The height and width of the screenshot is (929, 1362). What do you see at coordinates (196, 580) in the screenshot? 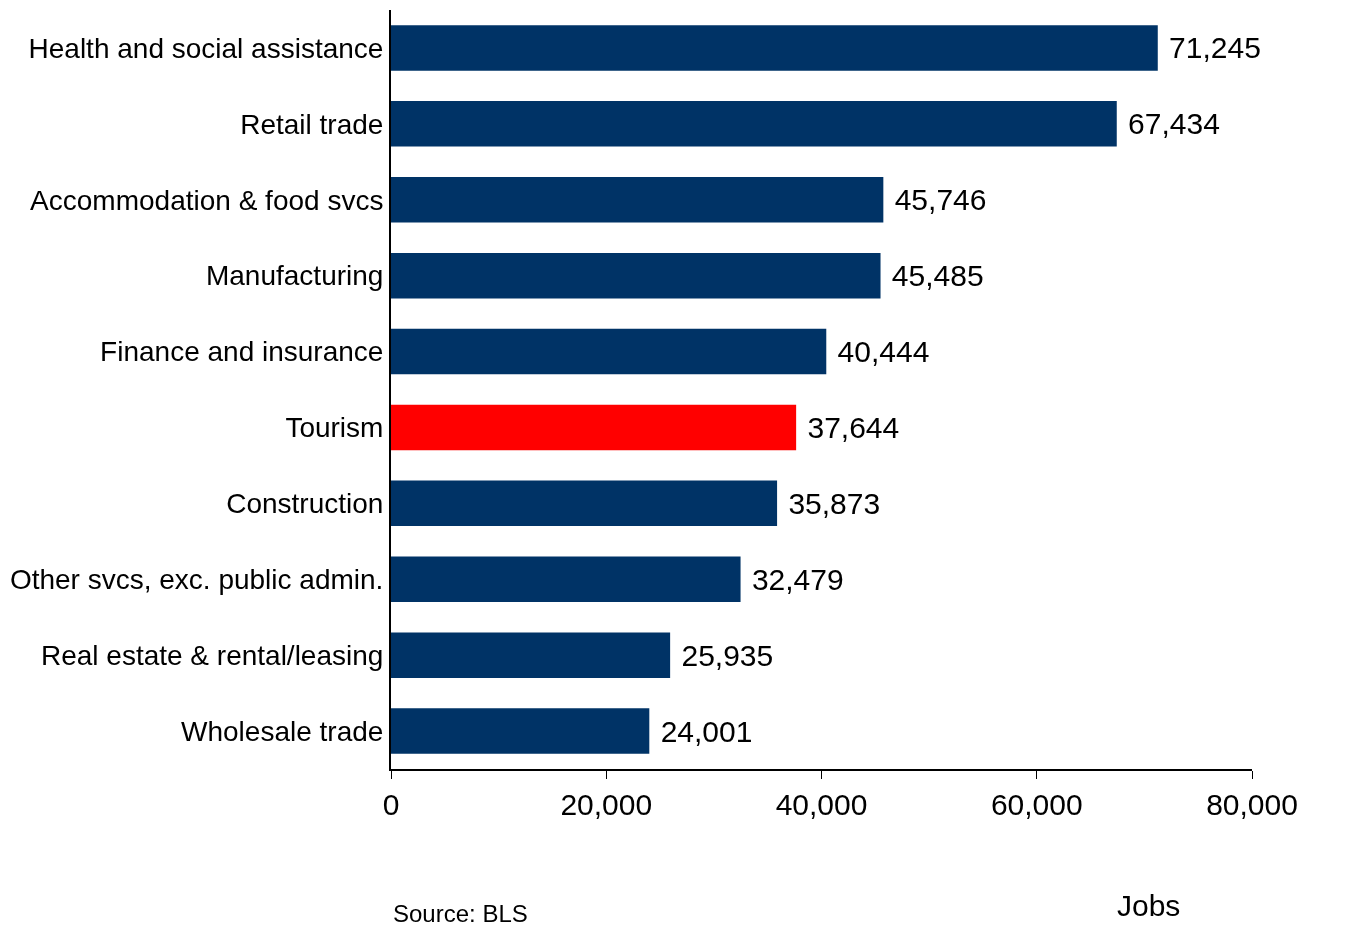
I see `y-tick-label: Other svcs, exc. public admin.` at bounding box center [196, 580].